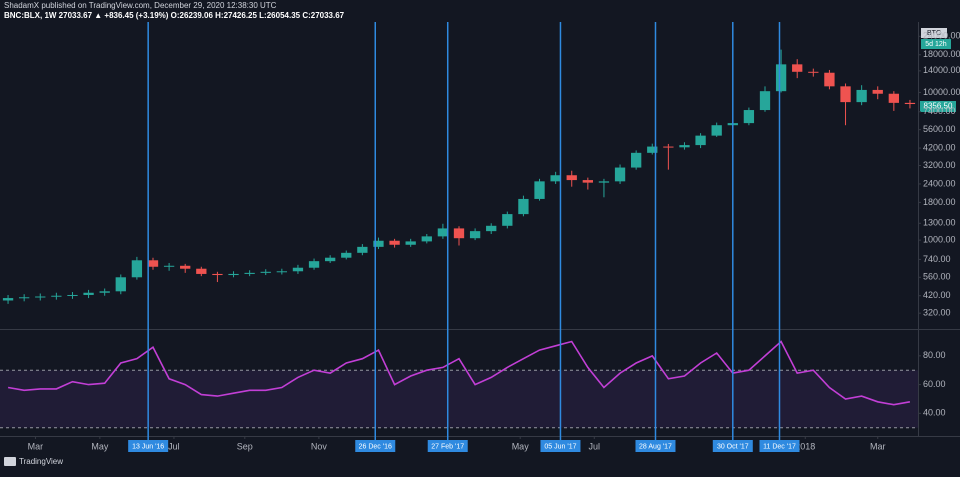 The height and width of the screenshot is (477, 960). I want to click on y-tick-label: 1300.00, so click(939, 223).